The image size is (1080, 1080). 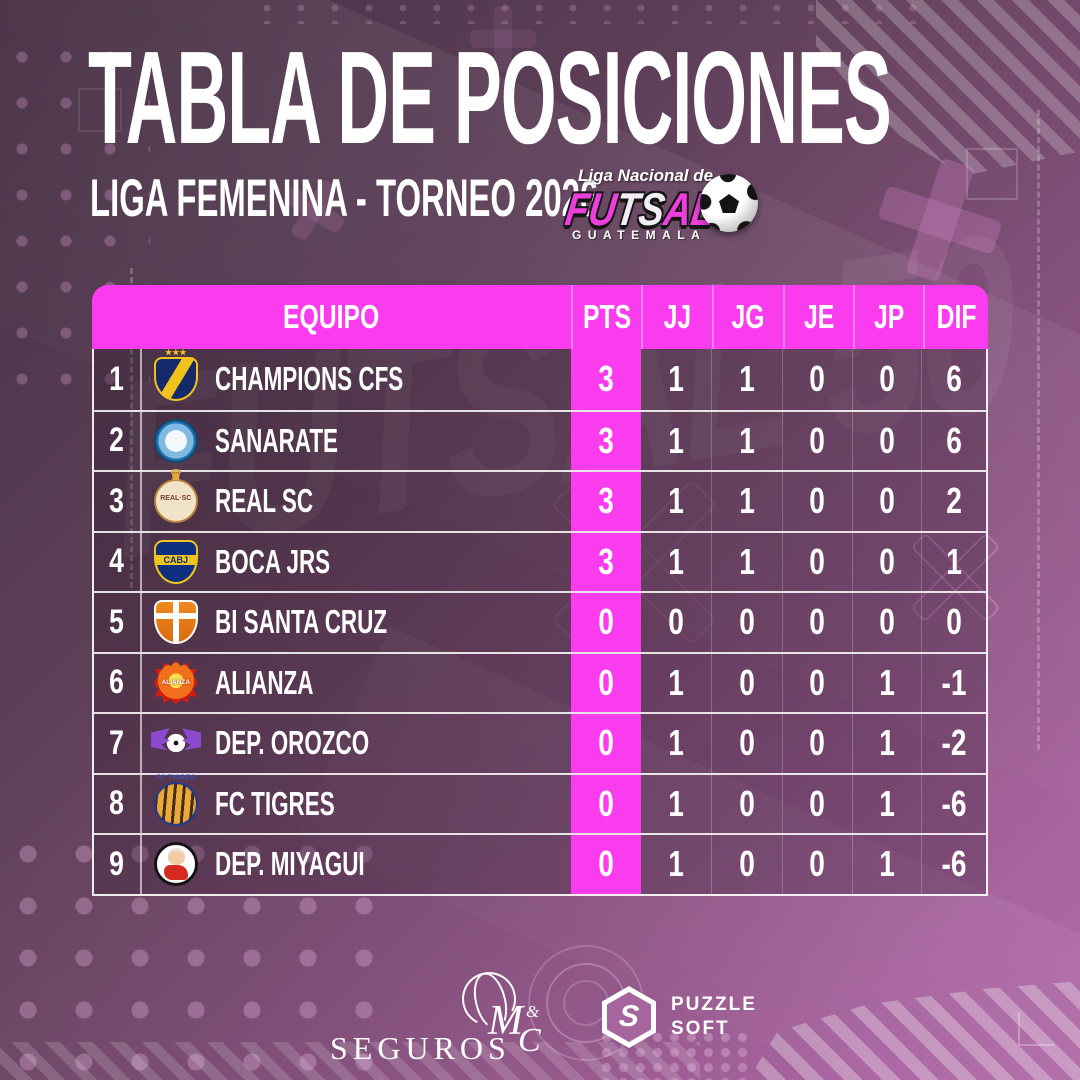 What do you see at coordinates (356, 804) in the screenshot?
I see `team-cell: FC TIGRES` at bounding box center [356, 804].